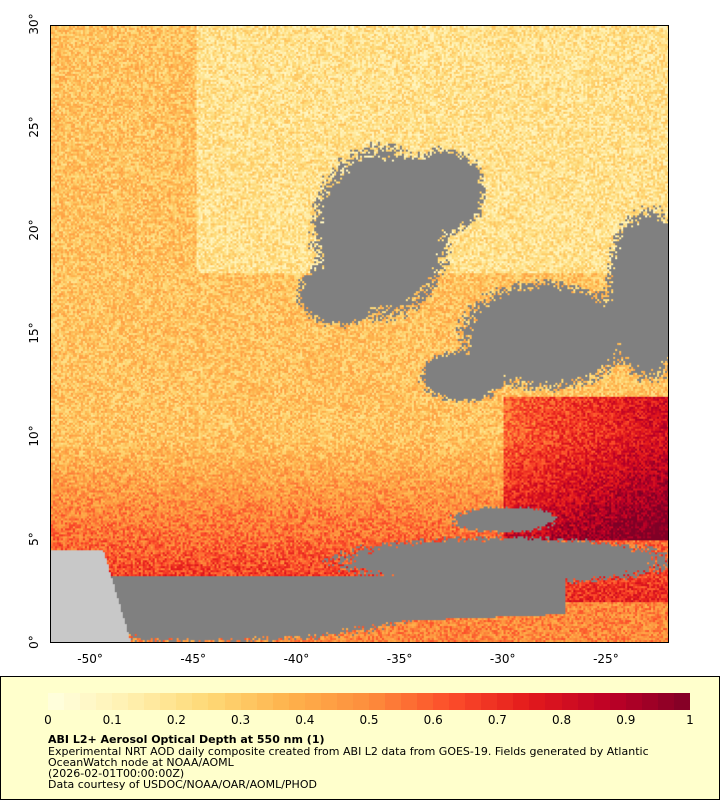  What do you see at coordinates (116, 773) in the screenshot?
I see `legend-time: (2026-02-01T00:00:00Z)` at bounding box center [116, 773].